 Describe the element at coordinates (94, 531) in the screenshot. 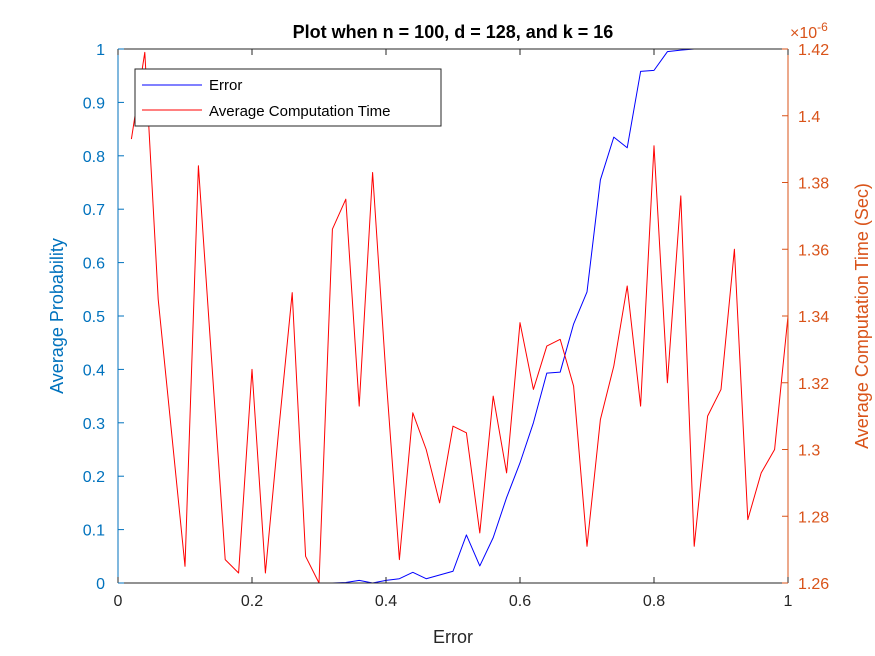

I see `y-left-tick-label: 0.1` at that location.